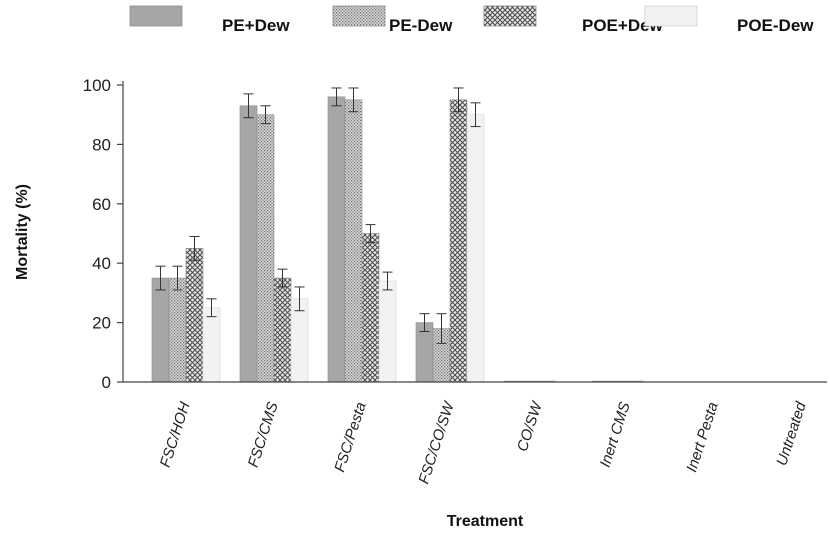 The height and width of the screenshot is (535, 830). Describe the element at coordinates (175, 435) in the screenshot. I see `x-tick-label: FSC/HOH` at that location.